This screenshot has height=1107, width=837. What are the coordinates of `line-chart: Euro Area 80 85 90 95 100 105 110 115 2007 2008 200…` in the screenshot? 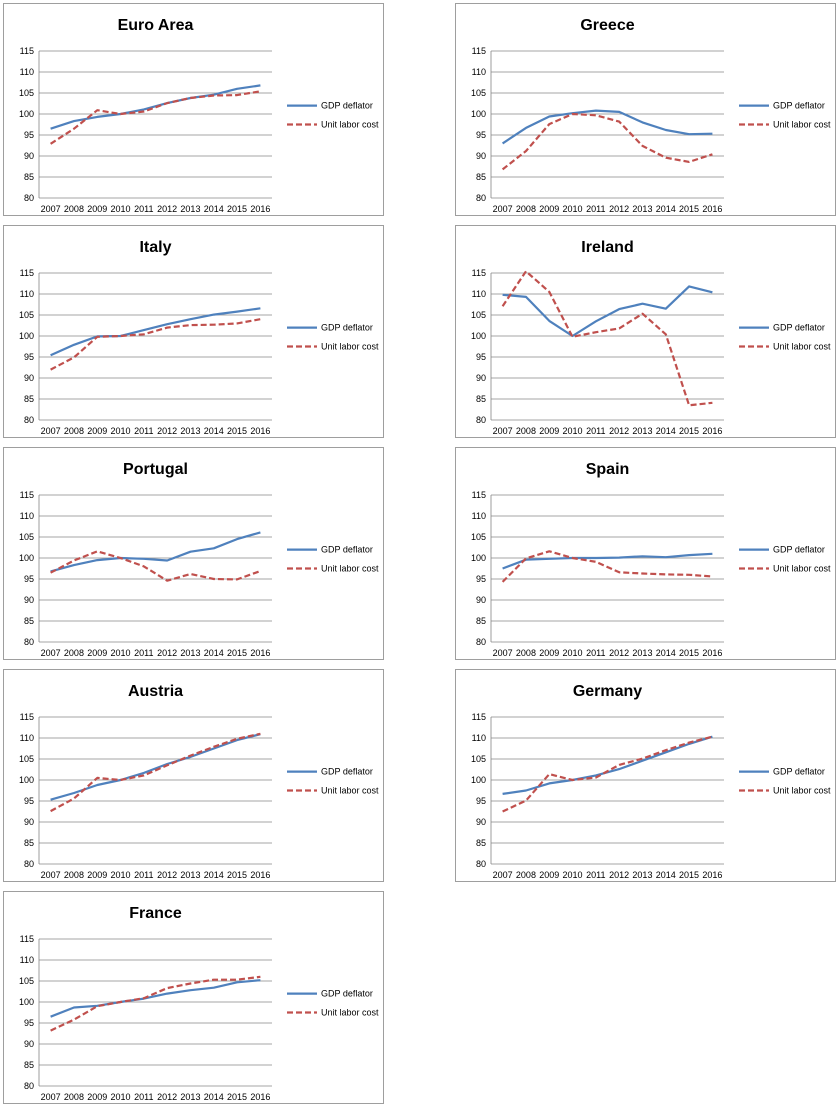 It's located at (199, 115).